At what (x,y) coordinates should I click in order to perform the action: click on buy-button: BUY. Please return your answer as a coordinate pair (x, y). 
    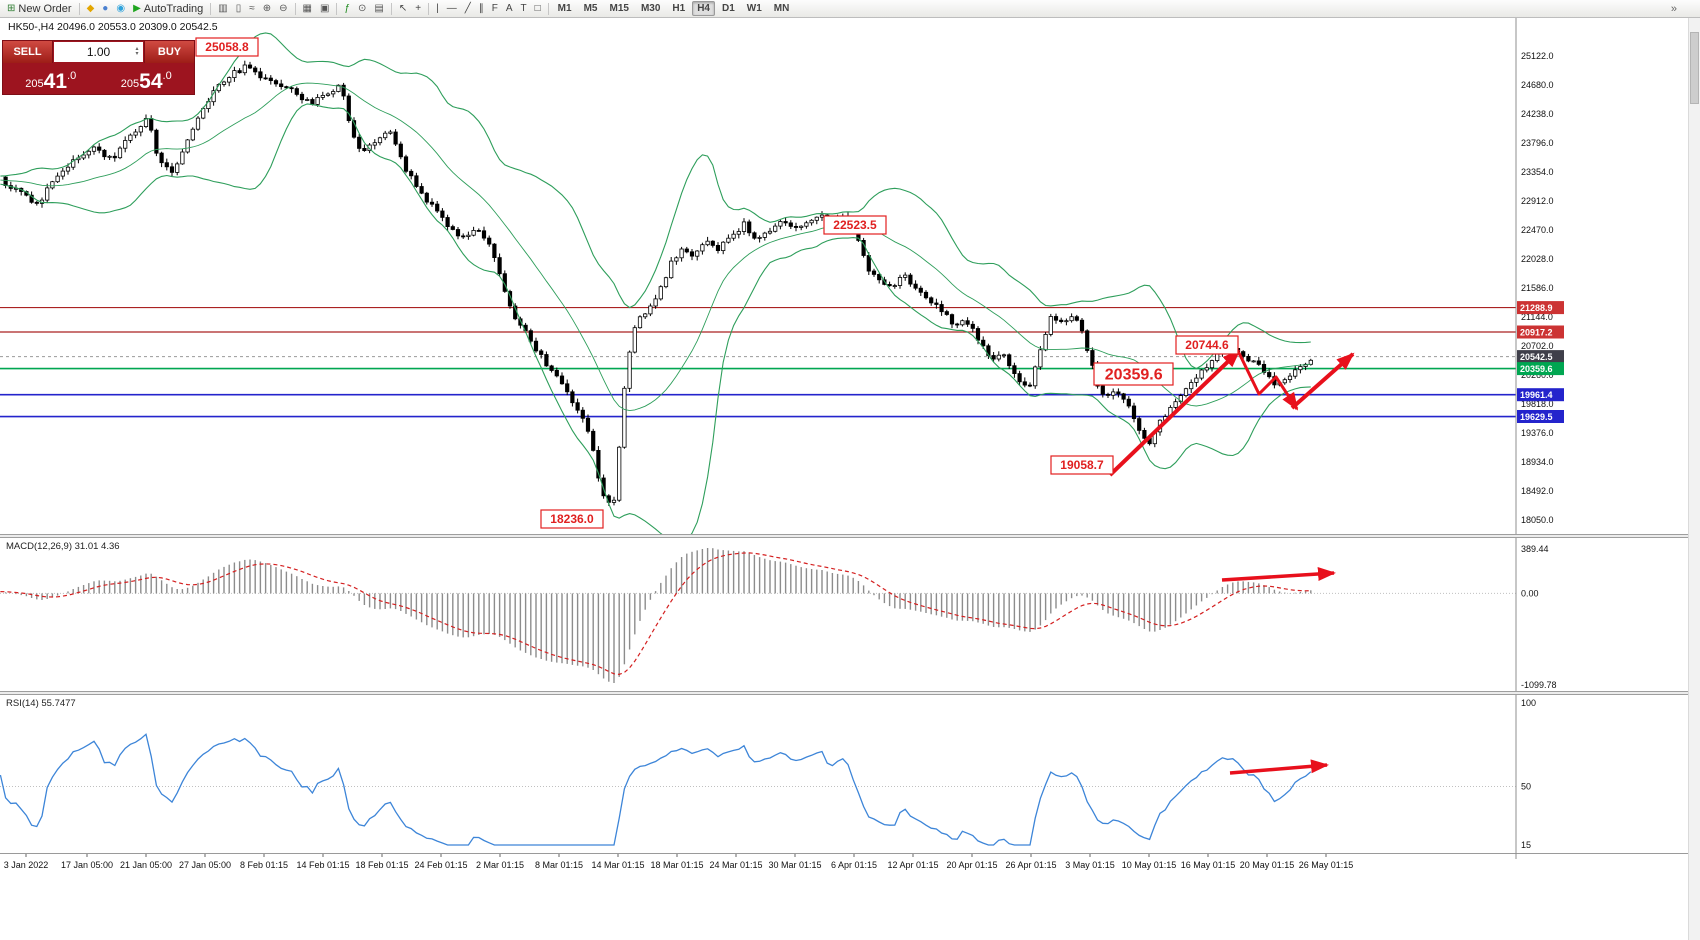
    Looking at the image, I should click on (169, 52).